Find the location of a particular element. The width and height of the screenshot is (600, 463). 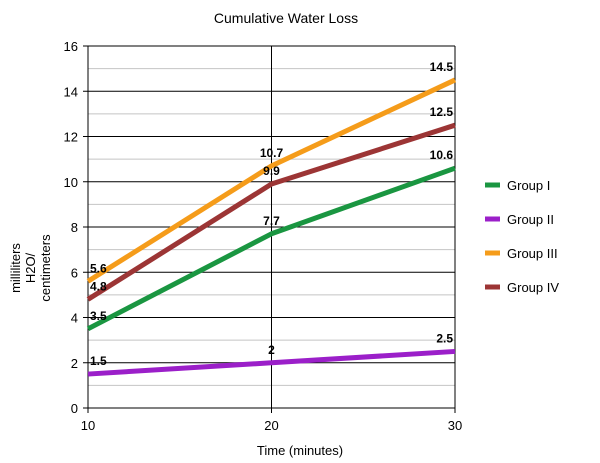

y-tick-labels: 0 2 4 6 8 10 12 14 16 is located at coordinates (71, 227).